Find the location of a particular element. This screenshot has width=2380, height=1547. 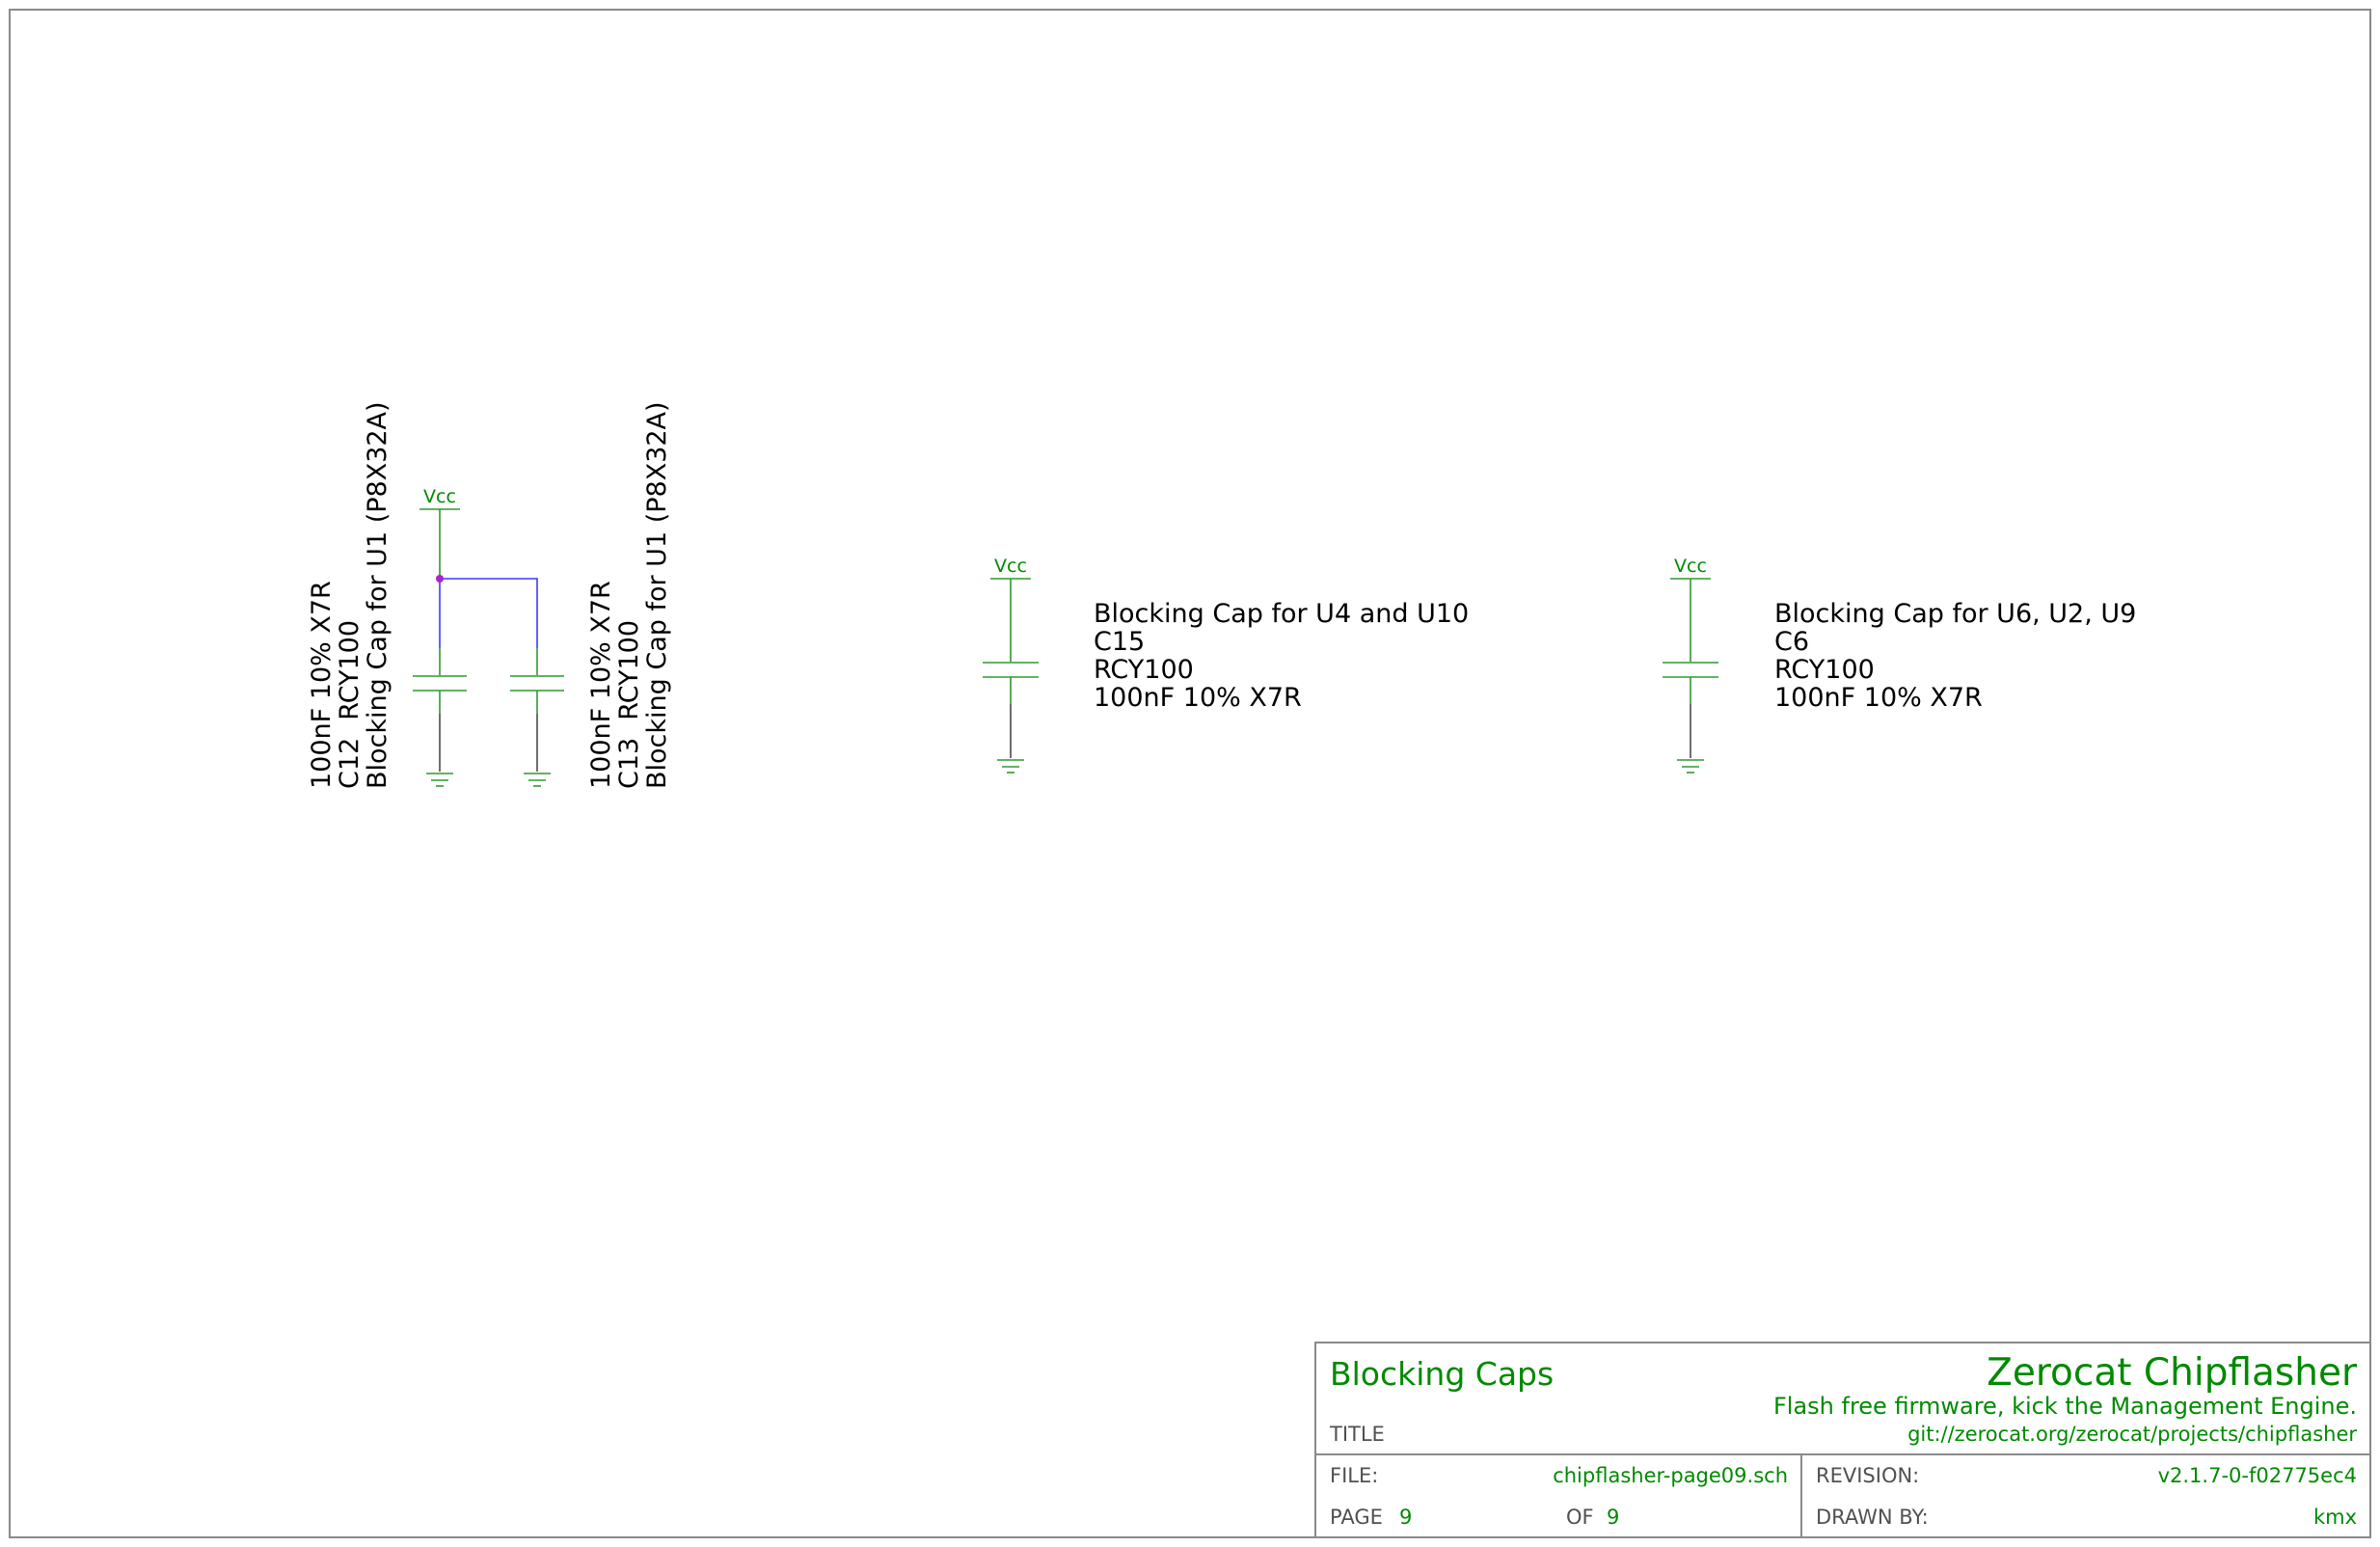

c13-footprint: RCY100 is located at coordinates (629, 670).